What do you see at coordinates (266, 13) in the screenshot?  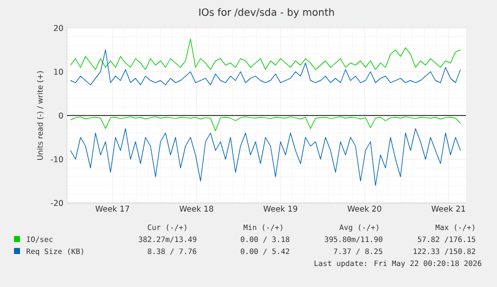 I see `chart-title: IOs for /dev/sda - by month` at bounding box center [266, 13].